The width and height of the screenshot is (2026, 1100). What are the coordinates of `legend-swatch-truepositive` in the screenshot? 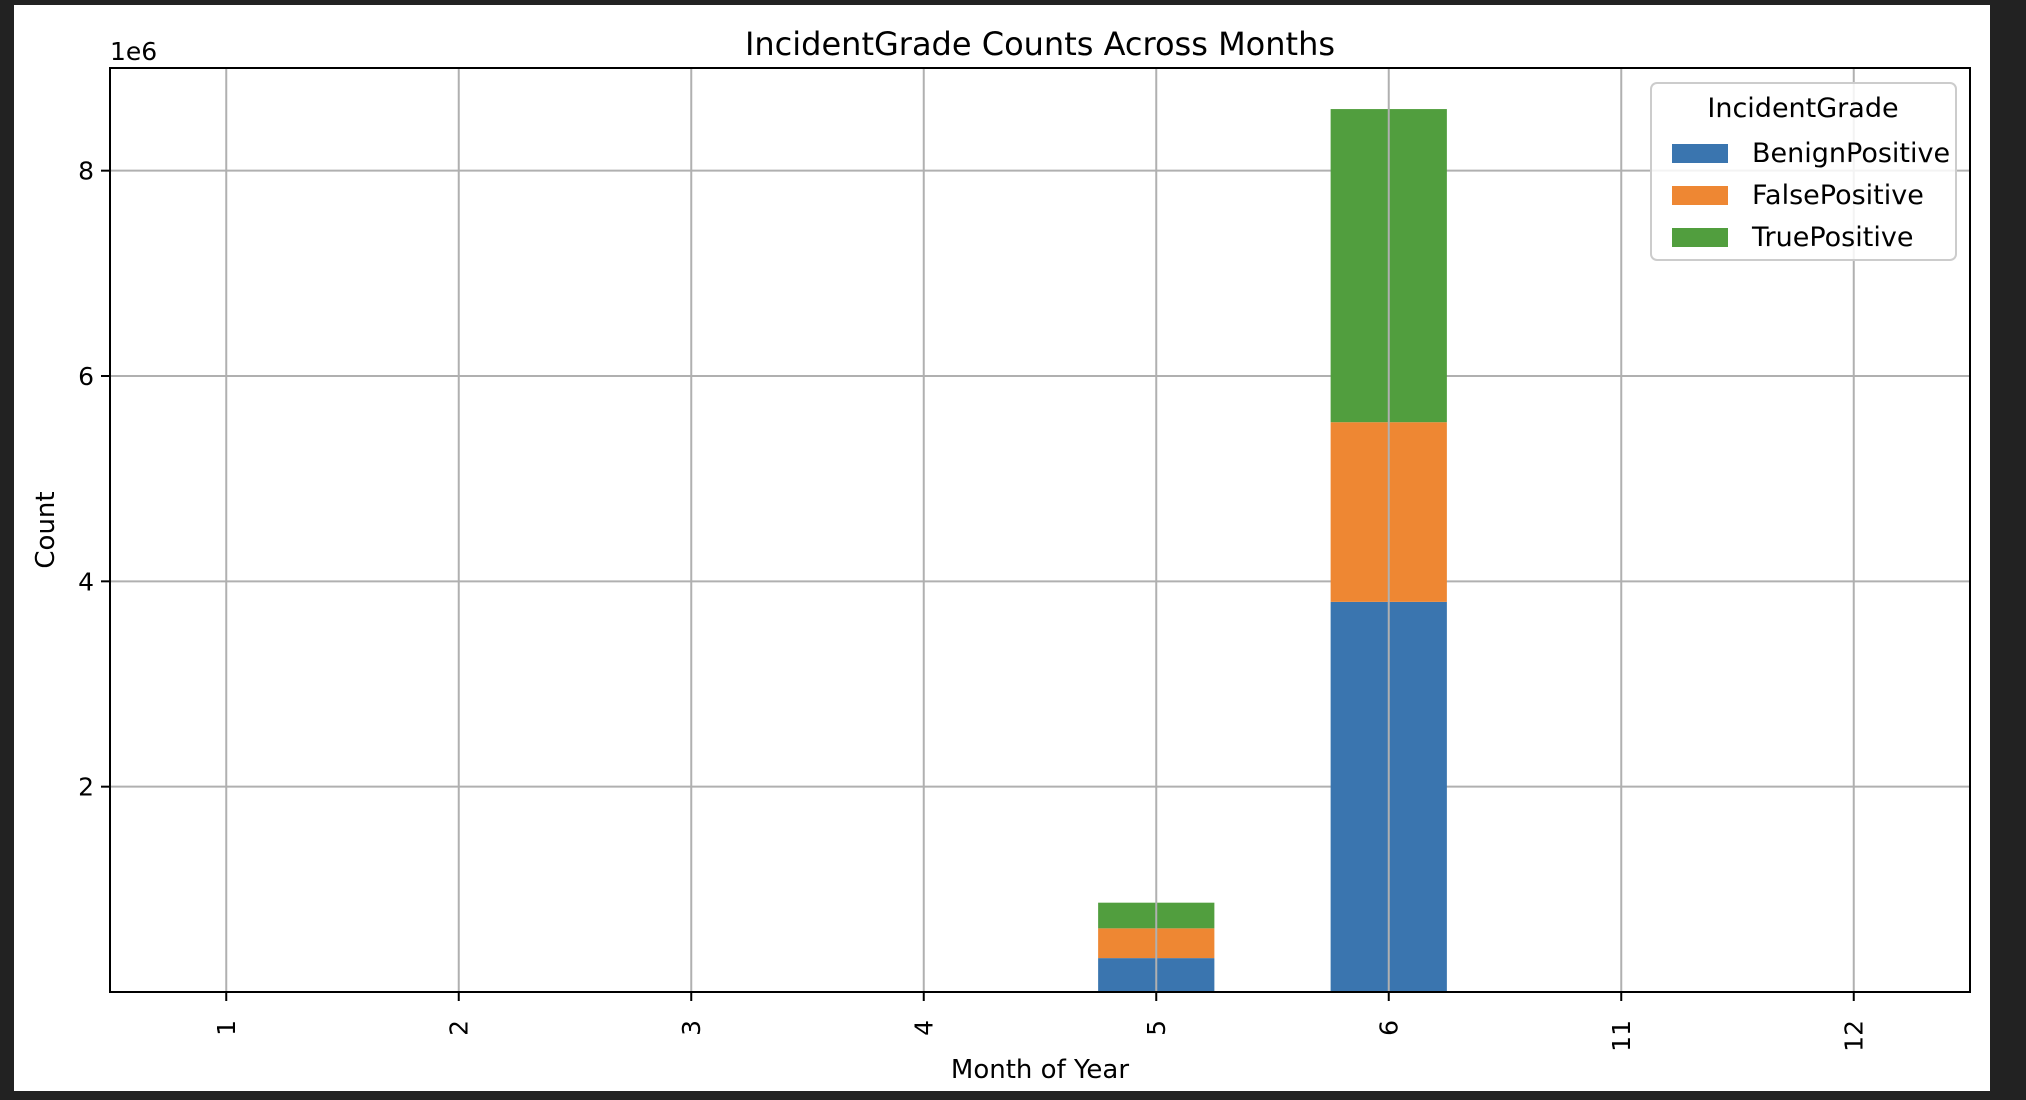 It's located at (1700, 237).